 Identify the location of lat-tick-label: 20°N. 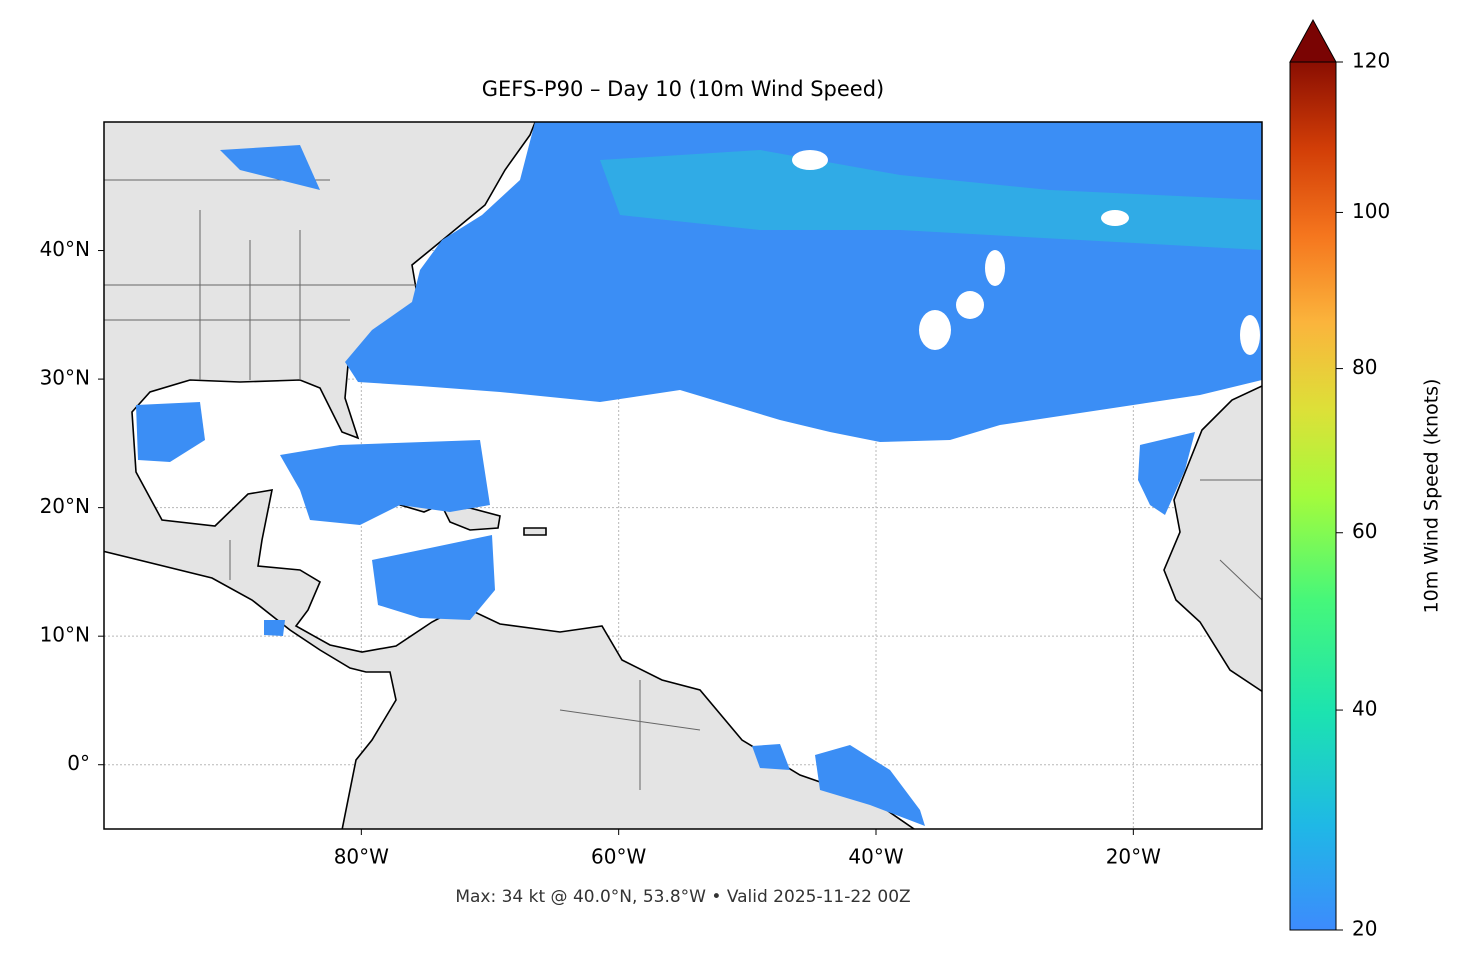
(65, 506).